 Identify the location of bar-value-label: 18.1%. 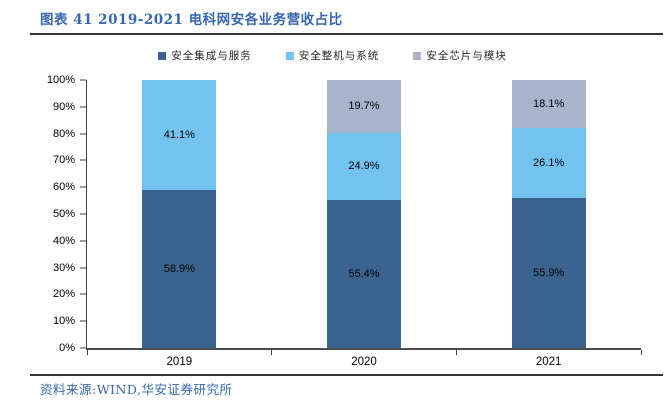
(549, 104).